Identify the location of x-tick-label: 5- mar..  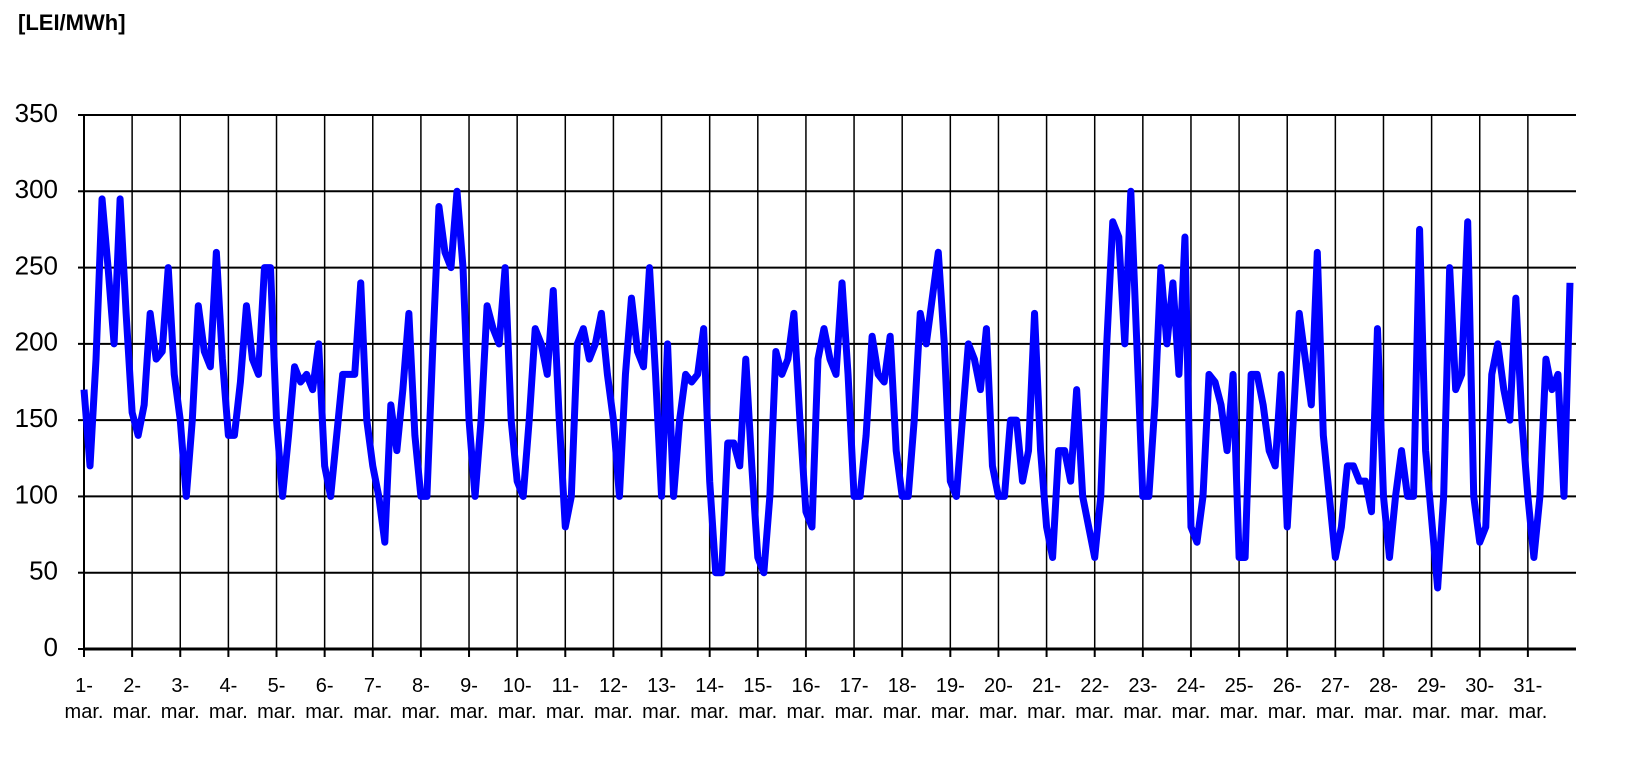
(276, 699).